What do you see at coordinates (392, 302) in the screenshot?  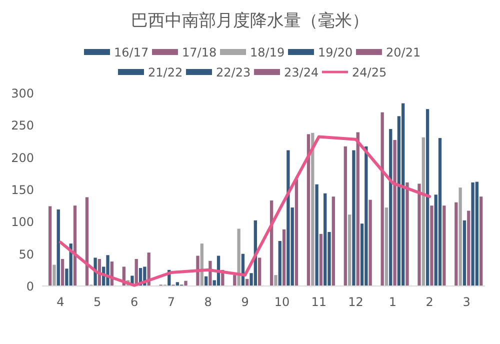 I see `x-tick-label: 1` at bounding box center [392, 302].